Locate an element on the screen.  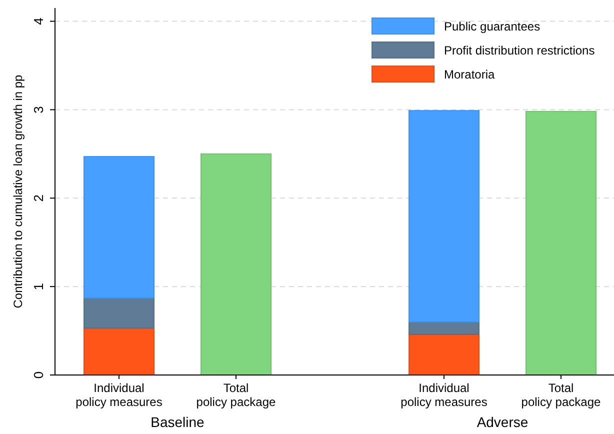
y-tick-label: 3 is located at coordinates (38, 110).